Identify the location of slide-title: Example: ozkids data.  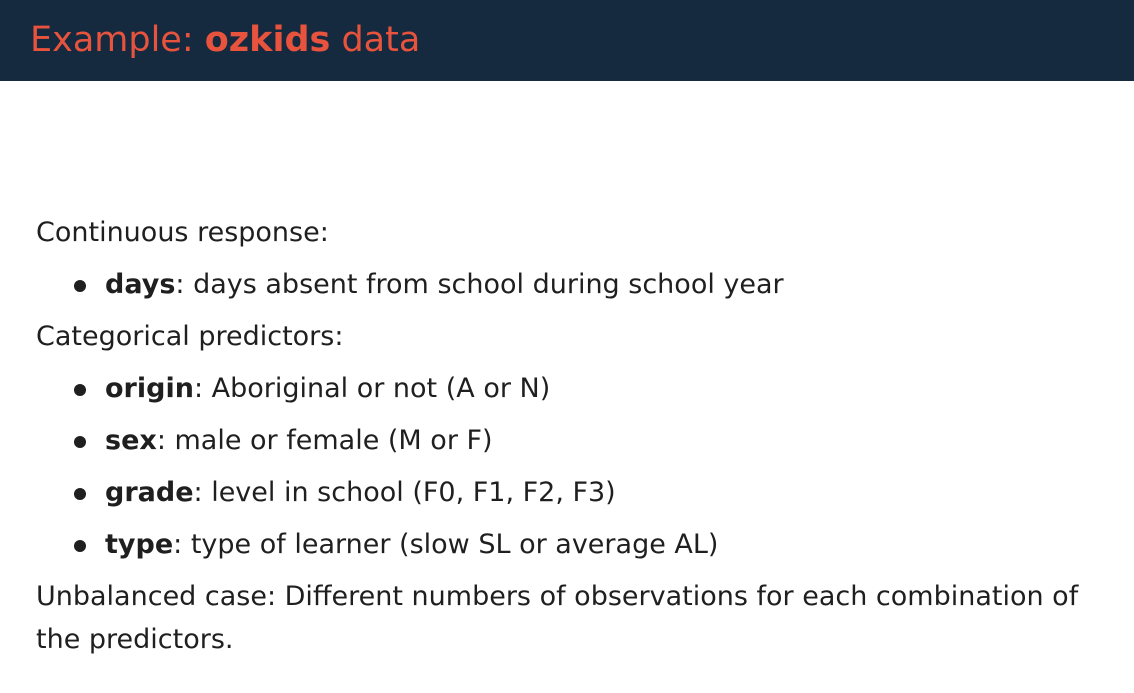
(225, 40).